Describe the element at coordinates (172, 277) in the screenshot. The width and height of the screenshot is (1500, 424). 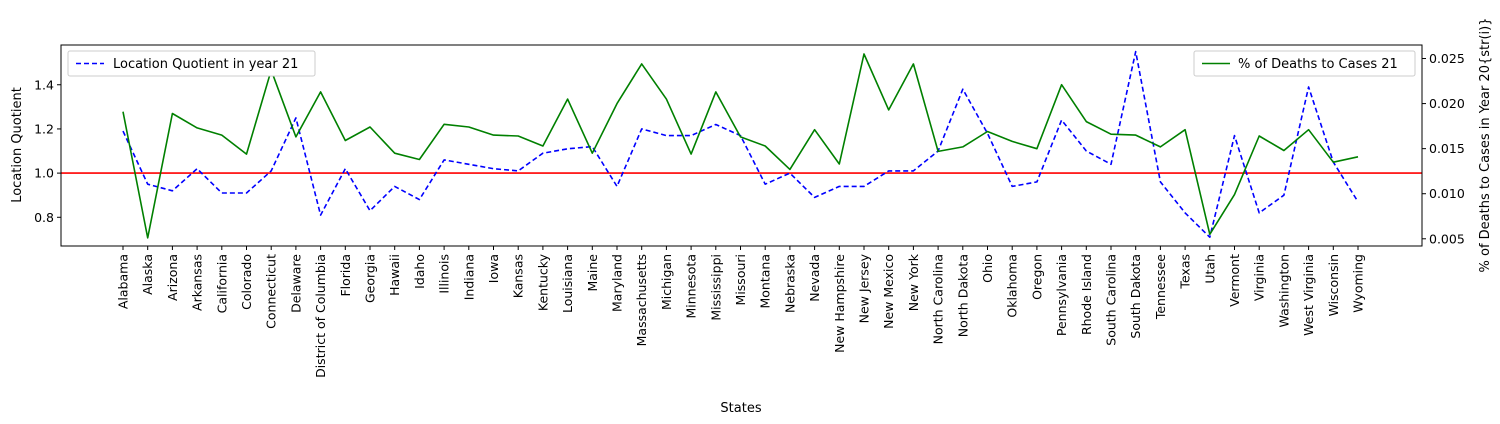
I see `x-tick-label: Arizona` at that location.